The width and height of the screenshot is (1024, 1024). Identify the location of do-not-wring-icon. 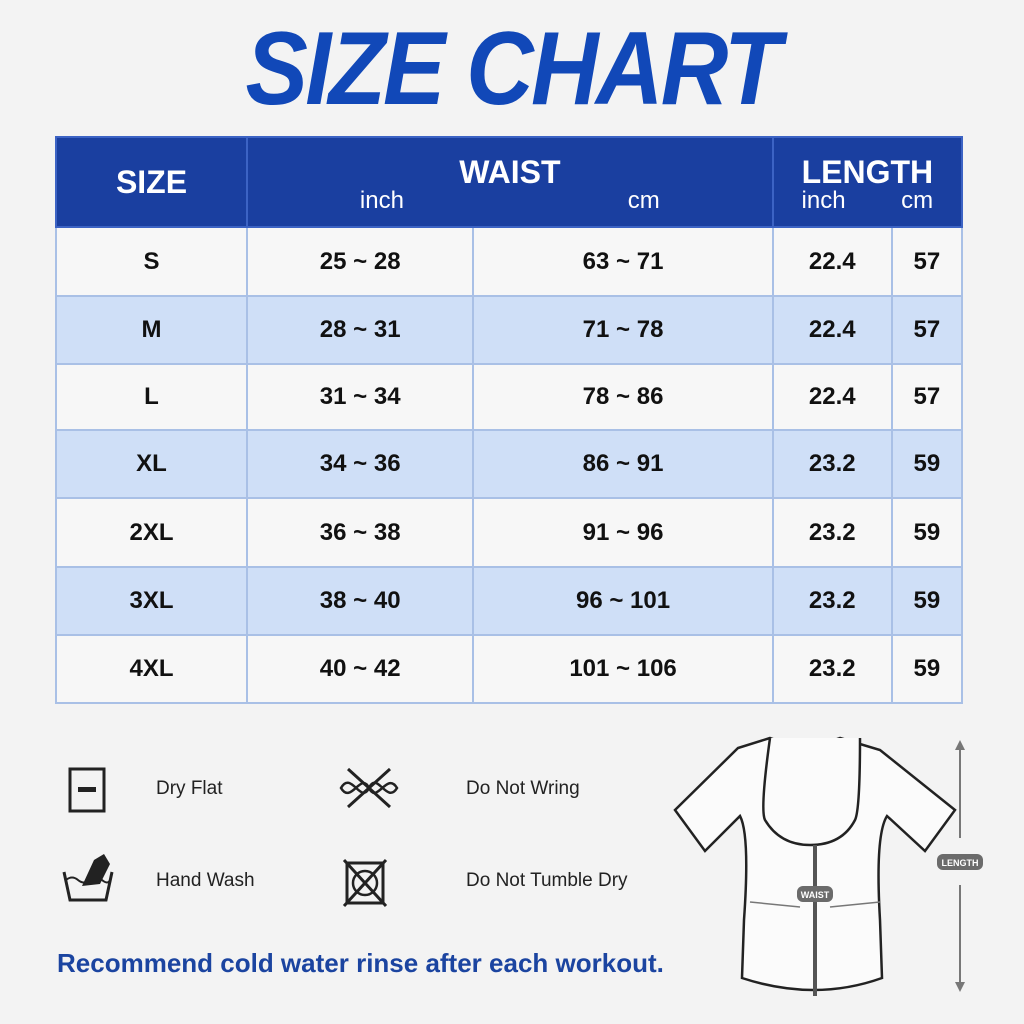
(369, 788).